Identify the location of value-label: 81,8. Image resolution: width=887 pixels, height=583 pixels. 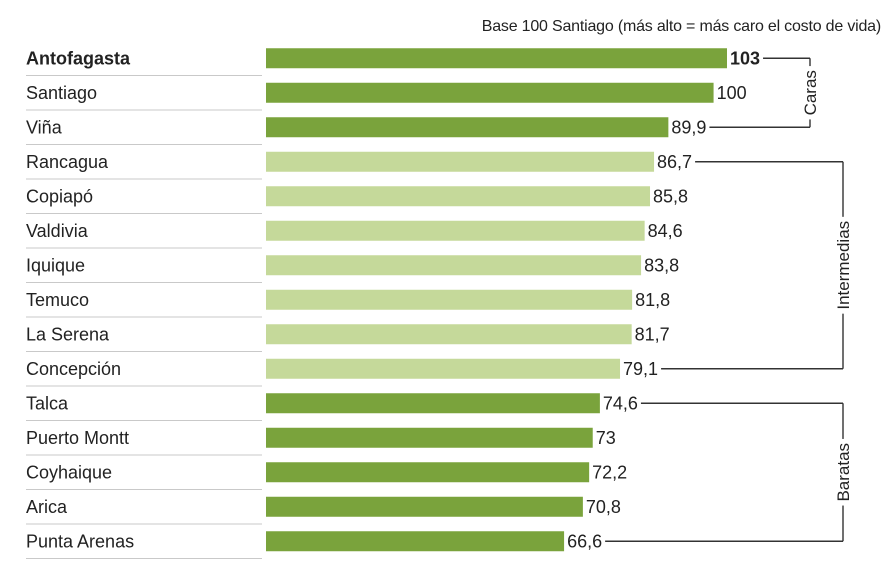
(652, 300).